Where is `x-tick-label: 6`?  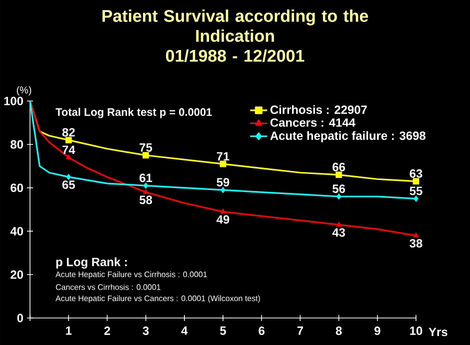
x-tick-label: 6 is located at coordinates (261, 330).